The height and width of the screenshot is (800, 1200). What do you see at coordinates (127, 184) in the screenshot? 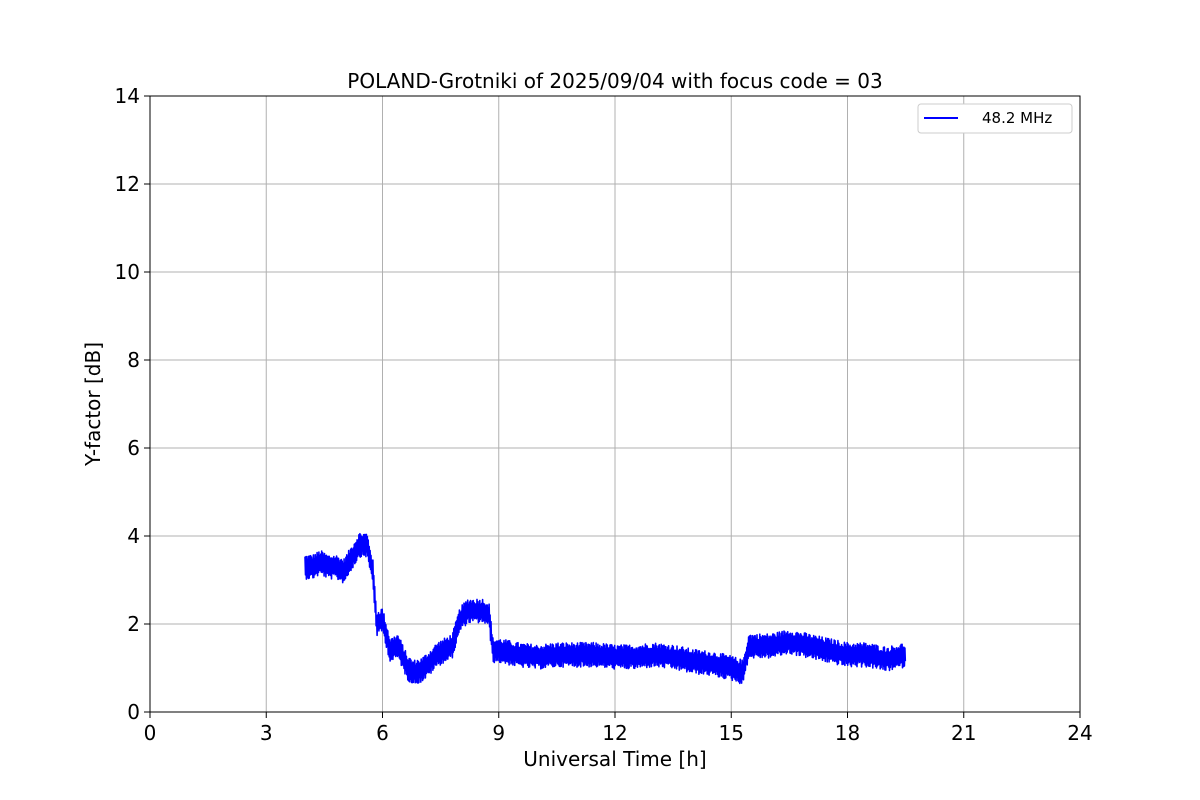
I see `y-tick-label: 12` at bounding box center [127, 184].